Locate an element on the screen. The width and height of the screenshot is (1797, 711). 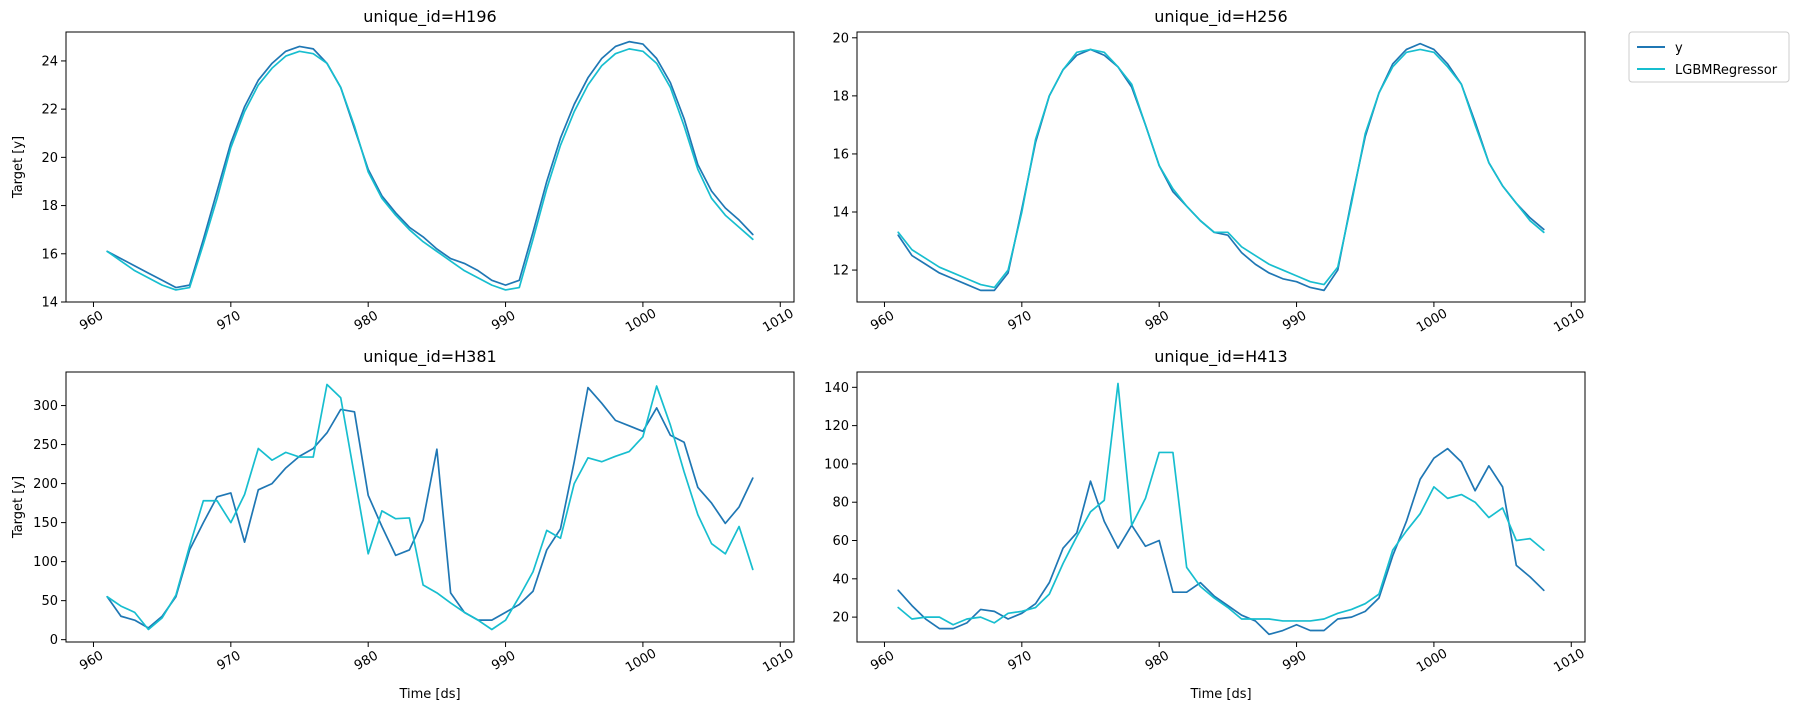
legend-box is located at coordinates (1709, 57).